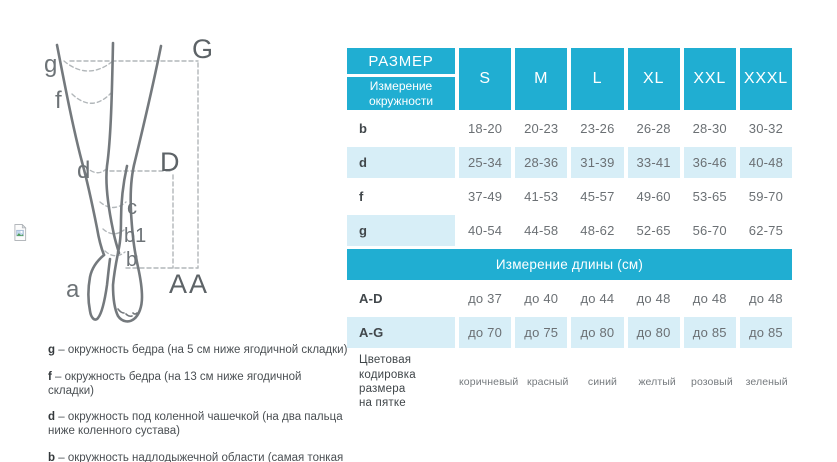  I want to click on table-cell: 44-58, so click(541, 230).